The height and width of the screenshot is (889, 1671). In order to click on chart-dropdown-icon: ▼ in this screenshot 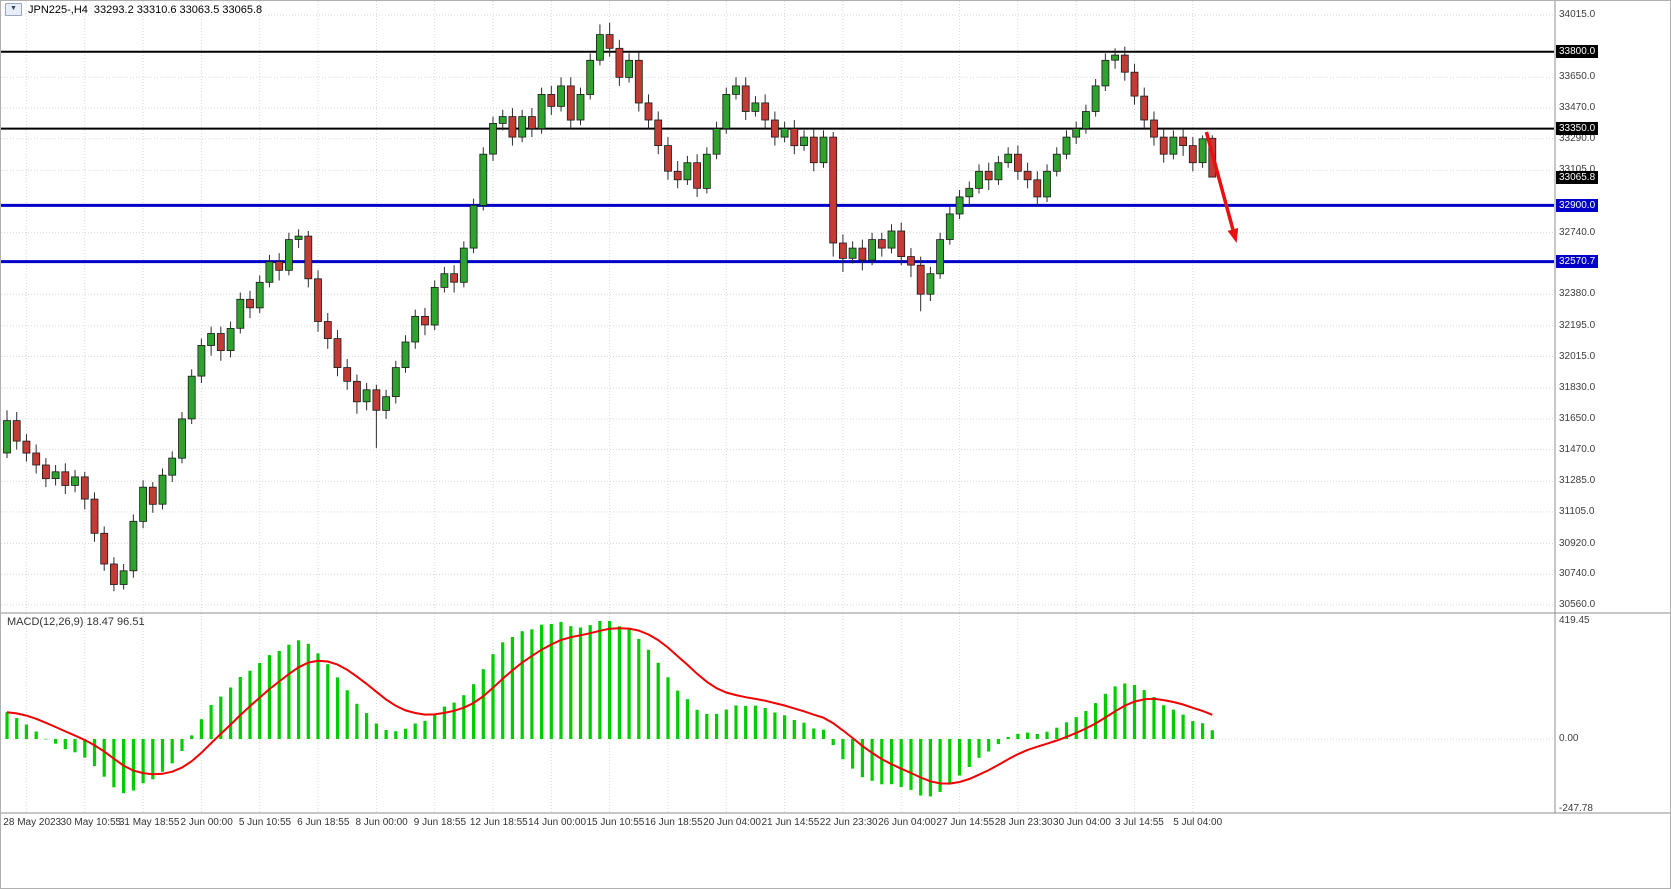, I will do `click(13, 9)`.